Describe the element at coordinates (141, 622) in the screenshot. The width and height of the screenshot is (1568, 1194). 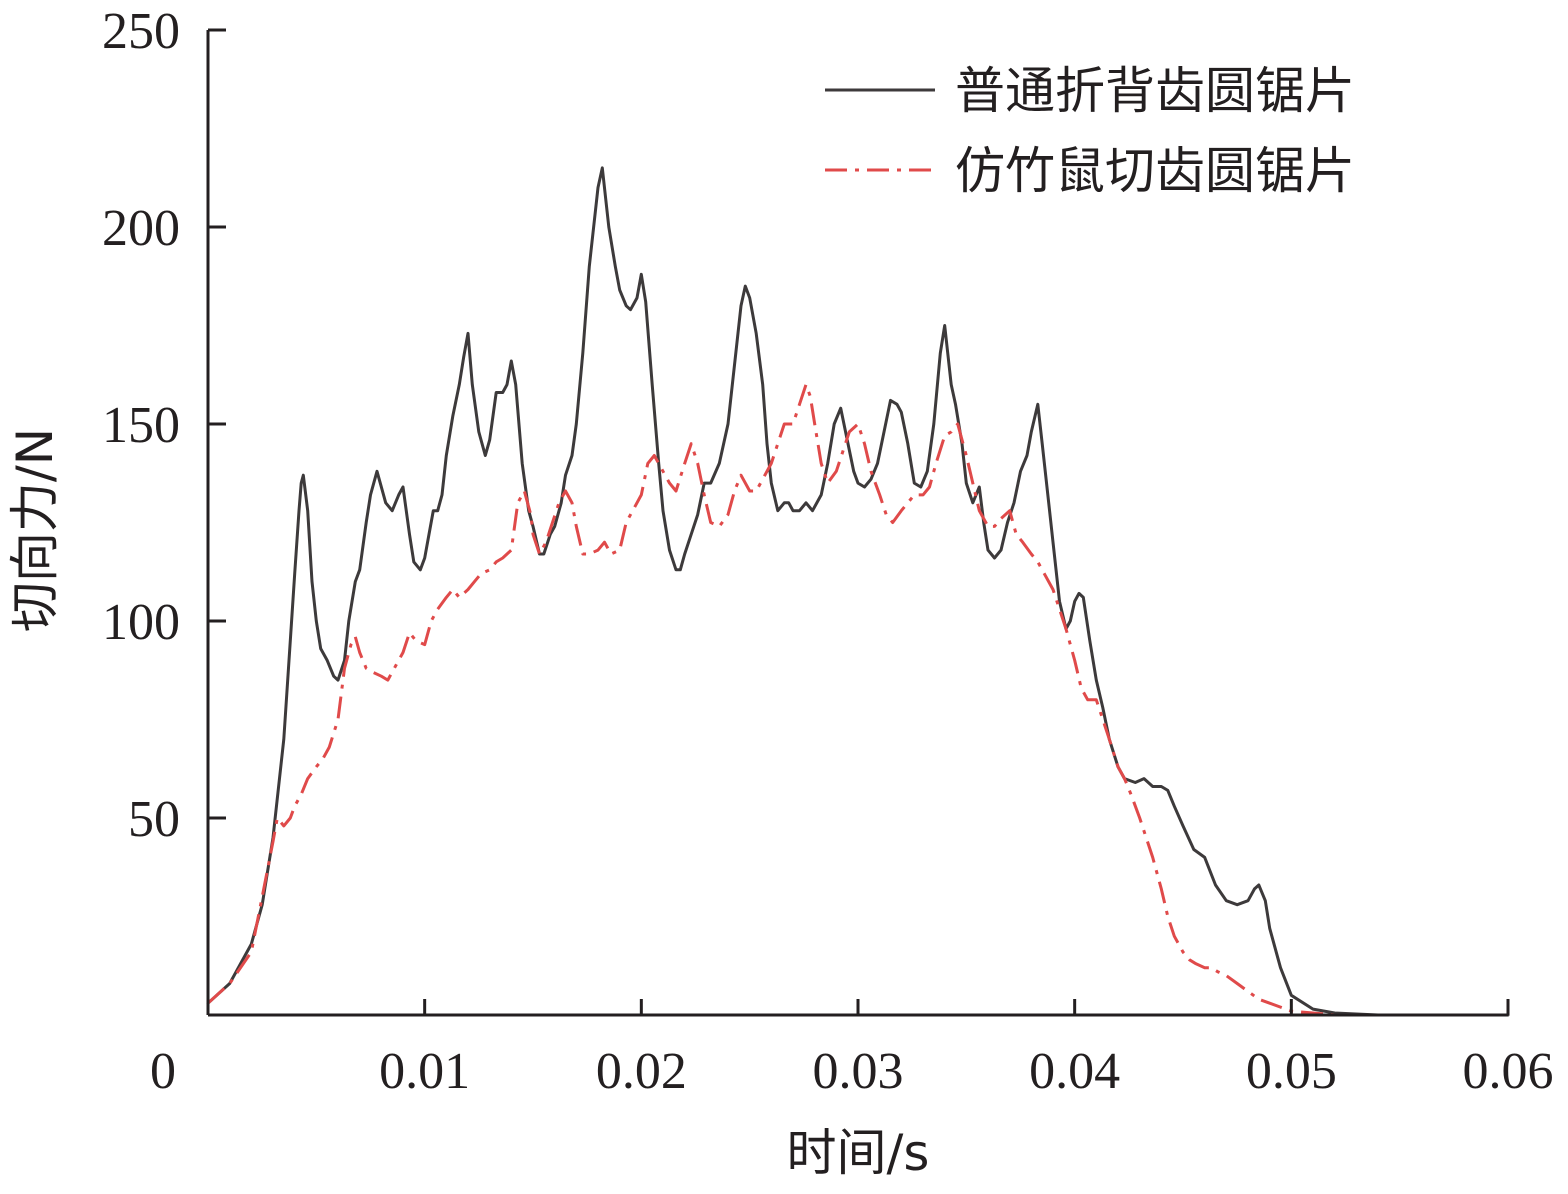
I see `y-tick-label: 100` at that location.